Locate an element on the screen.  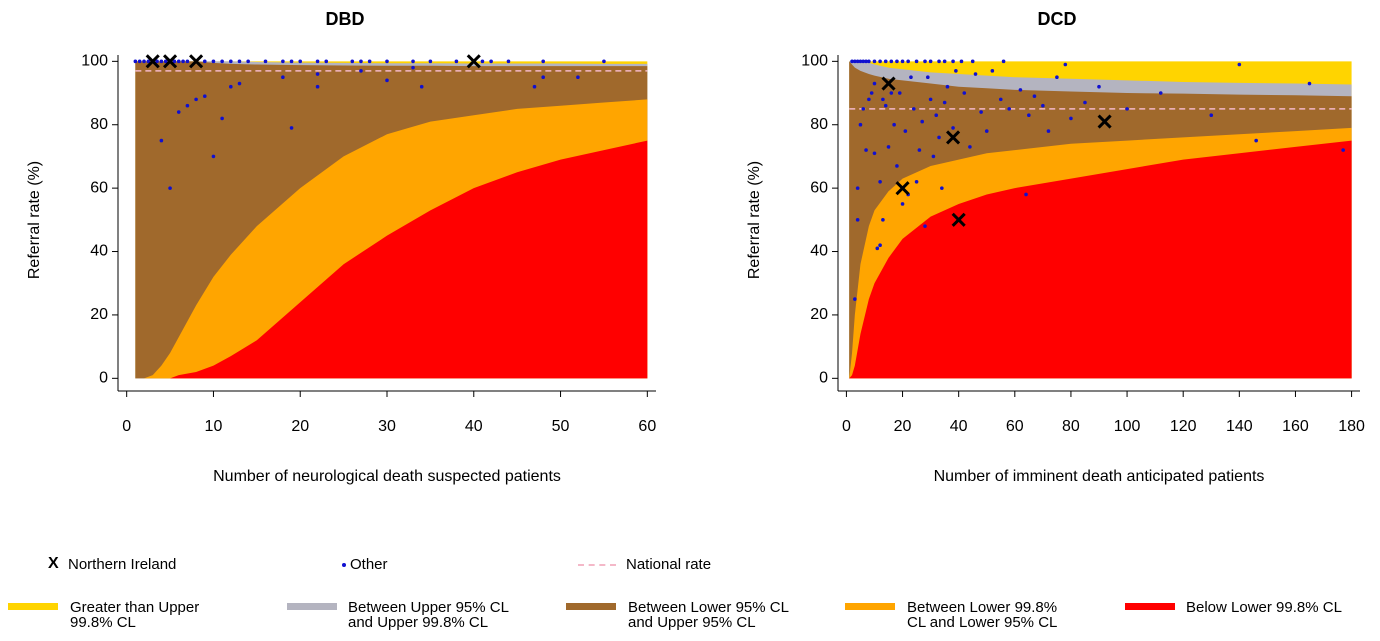
y-tick-label: 40 is located at coordinates (99, 251).